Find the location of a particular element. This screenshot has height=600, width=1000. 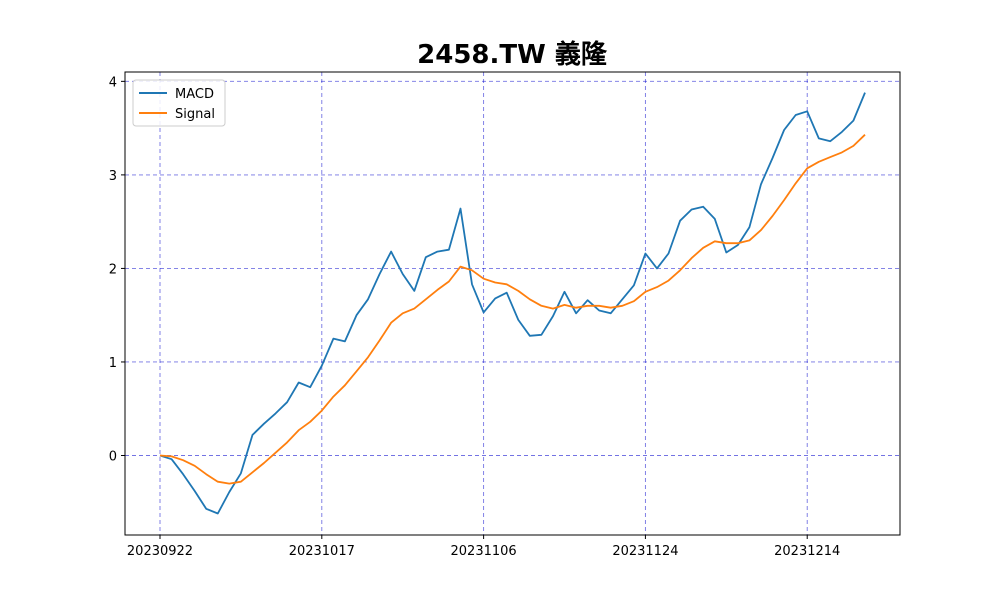

legend-label-signal: Signal is located at coordinates (195, 114).